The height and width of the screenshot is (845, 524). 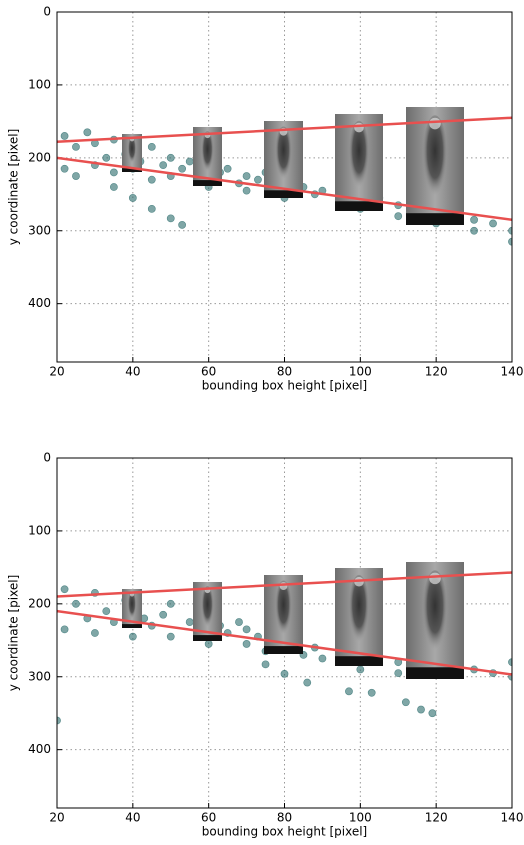 I want to click on y-tick-label: 300, so click(x=39, y=230).